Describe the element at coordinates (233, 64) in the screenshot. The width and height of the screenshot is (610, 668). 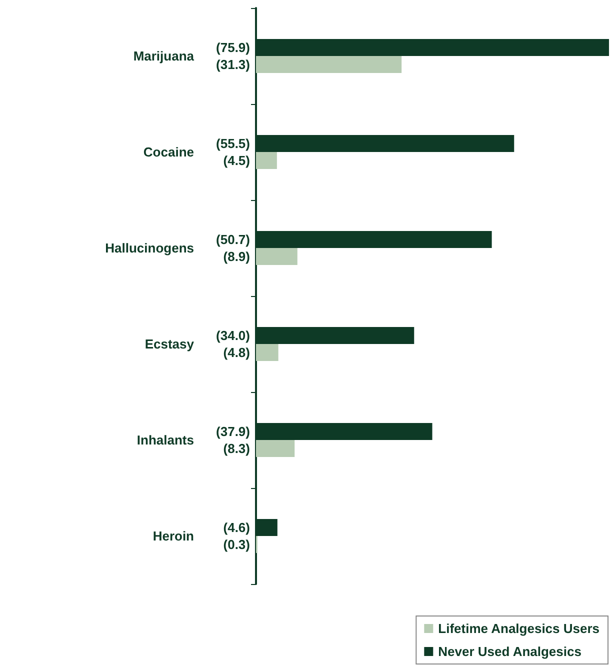
I see `data-label: (31.3)` at that location.